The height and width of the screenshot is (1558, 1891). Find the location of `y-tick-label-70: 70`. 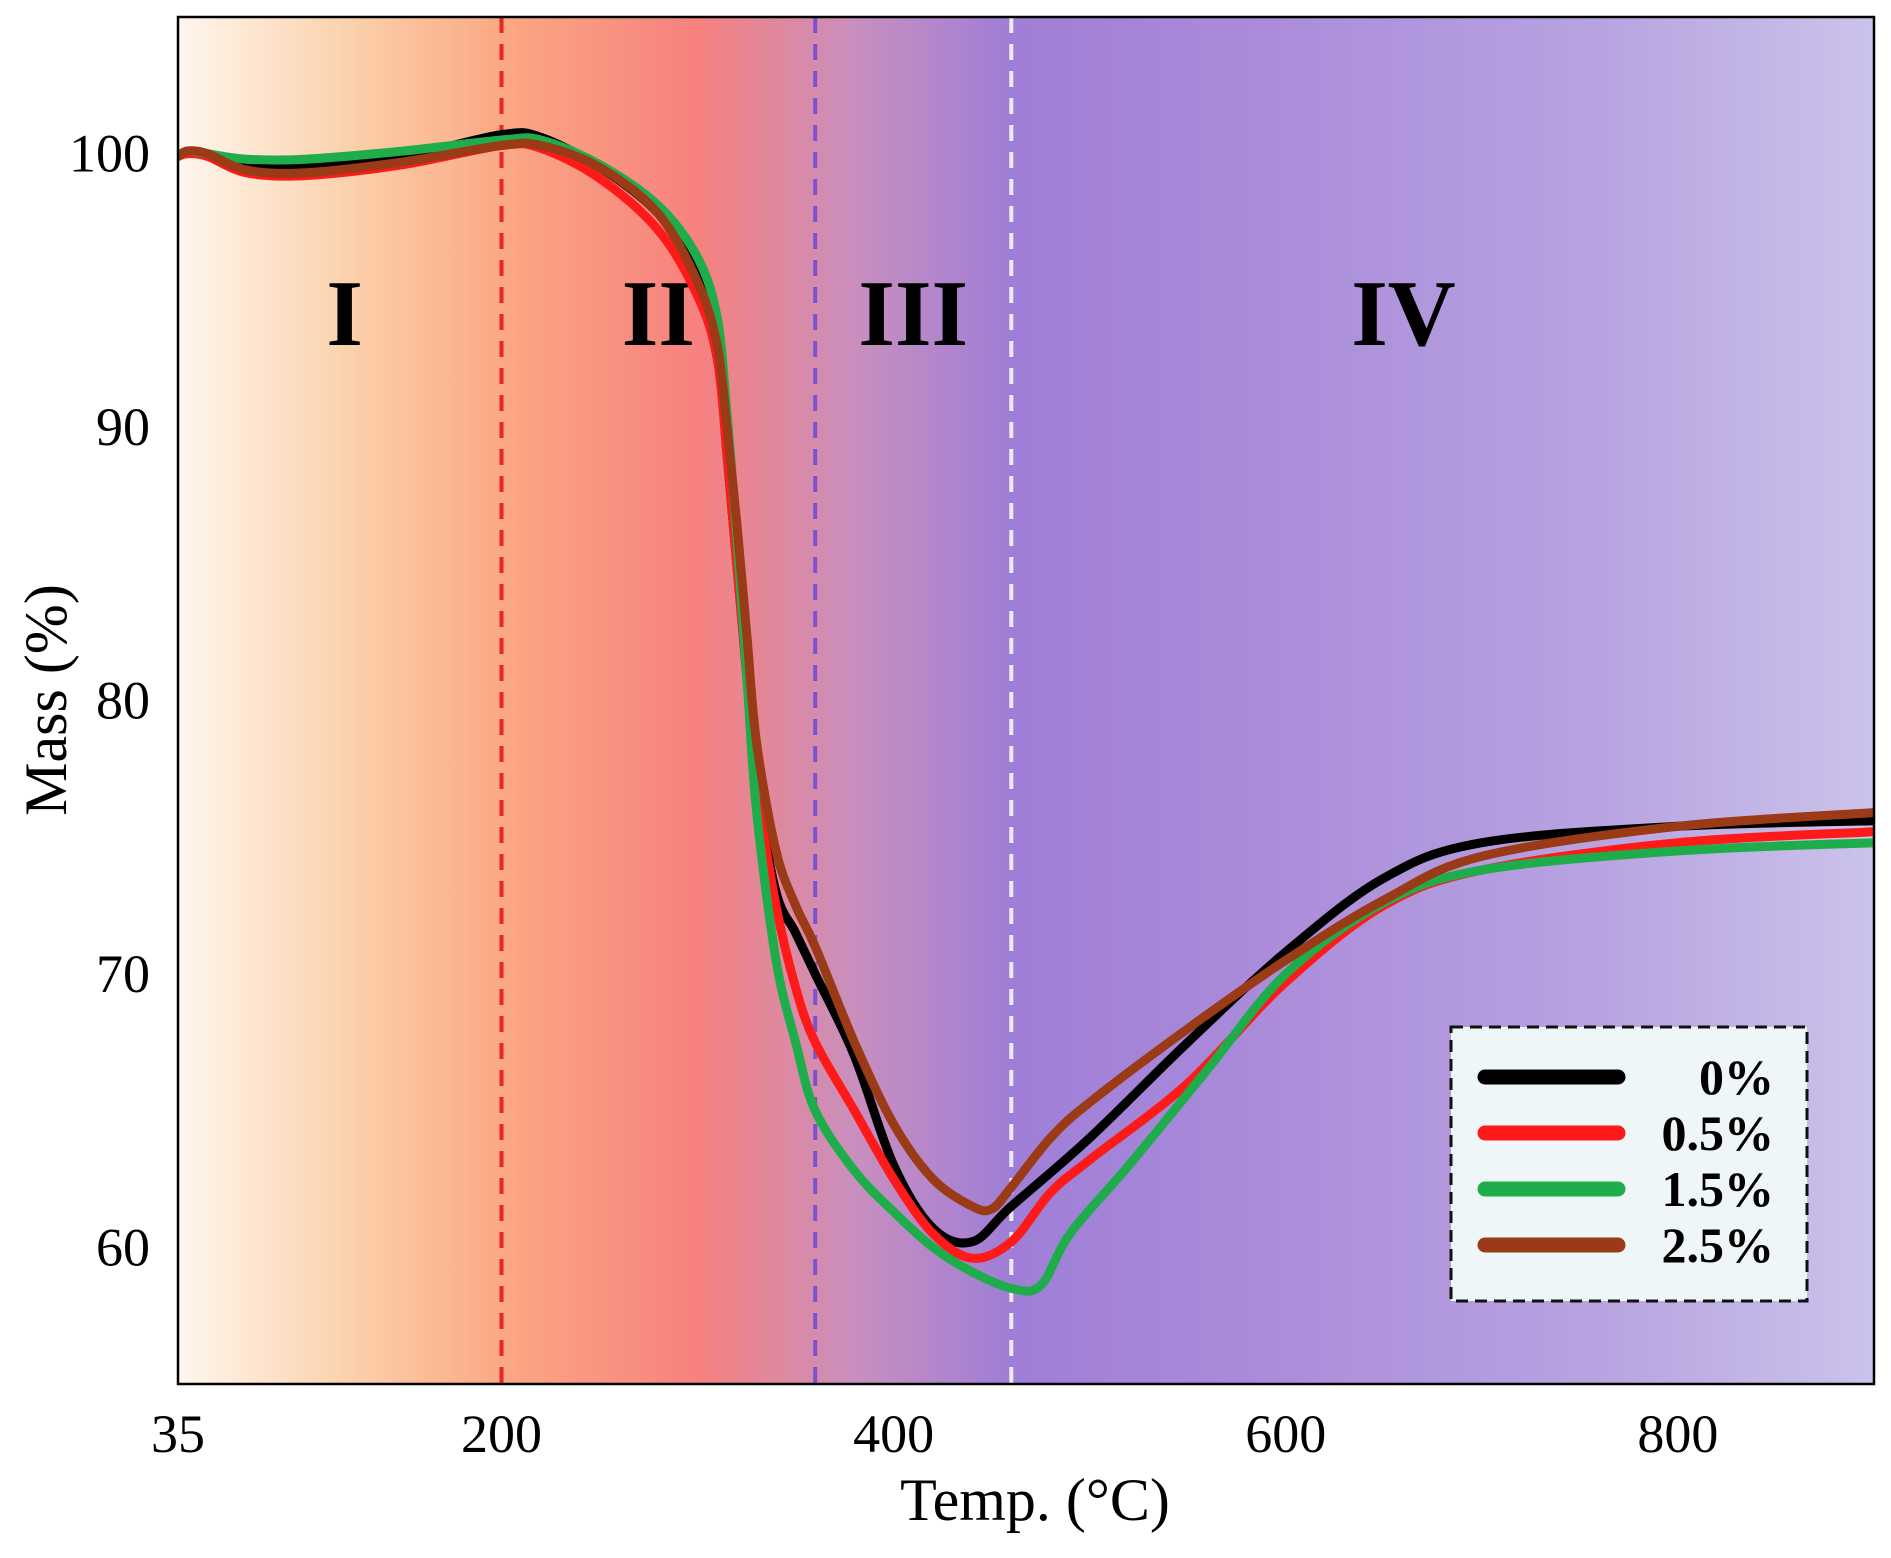

y-tick-label-70: 70 is located at coordinates (123, 974).